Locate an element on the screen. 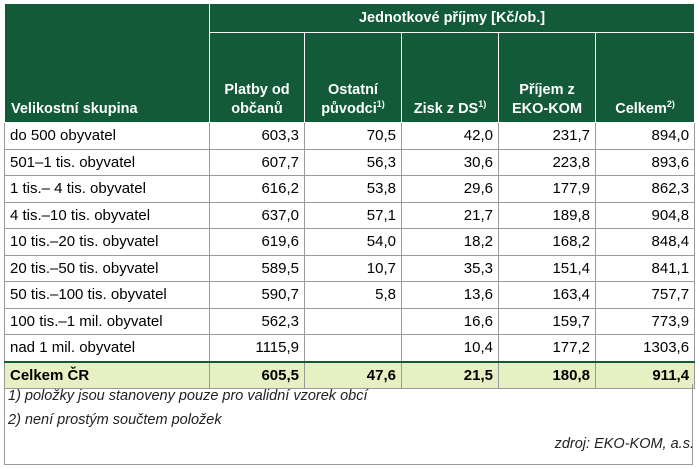  column-header-label: Platby od občanů is located at coordinates (257, 99).